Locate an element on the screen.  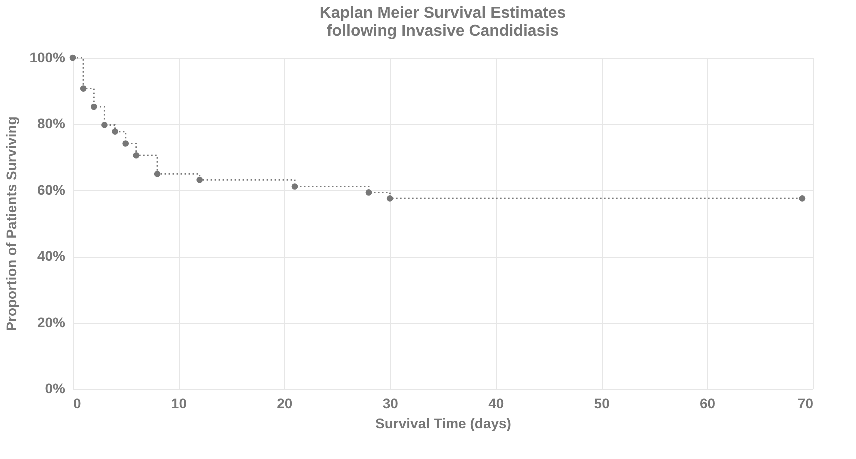
y-tick-label: 20% is located at coordinates (51, 322).